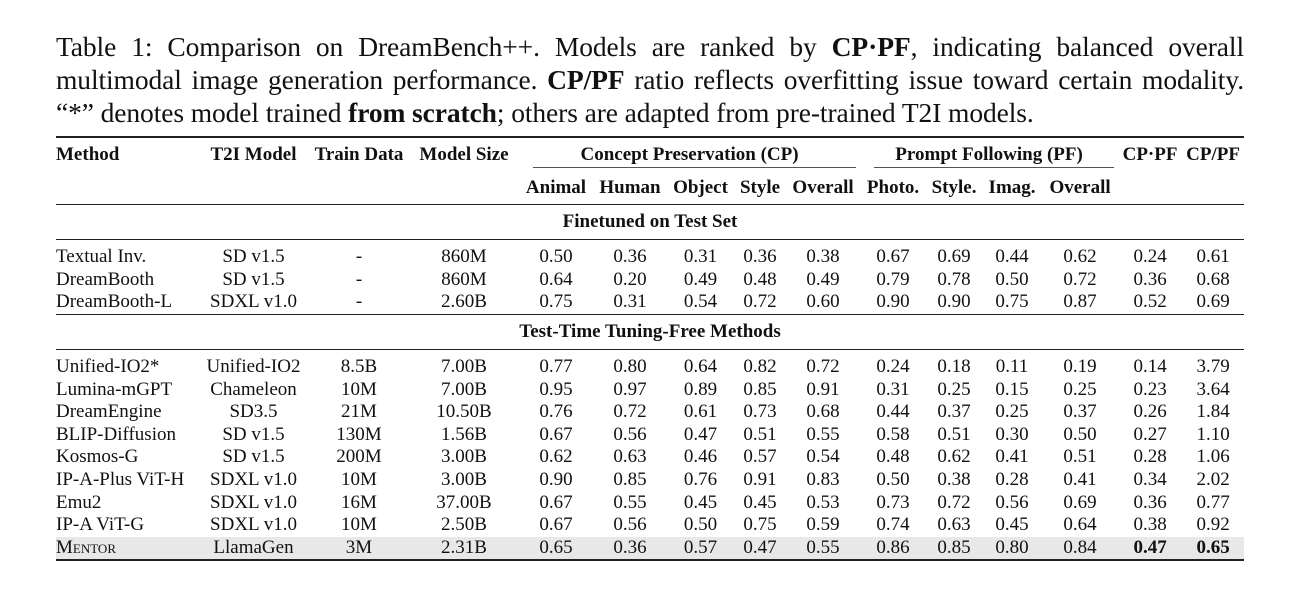 The width and height of the screenshot is (1300, 594). I want to click on pf-group-label: Prompt Following (PF), so click(989, 154).